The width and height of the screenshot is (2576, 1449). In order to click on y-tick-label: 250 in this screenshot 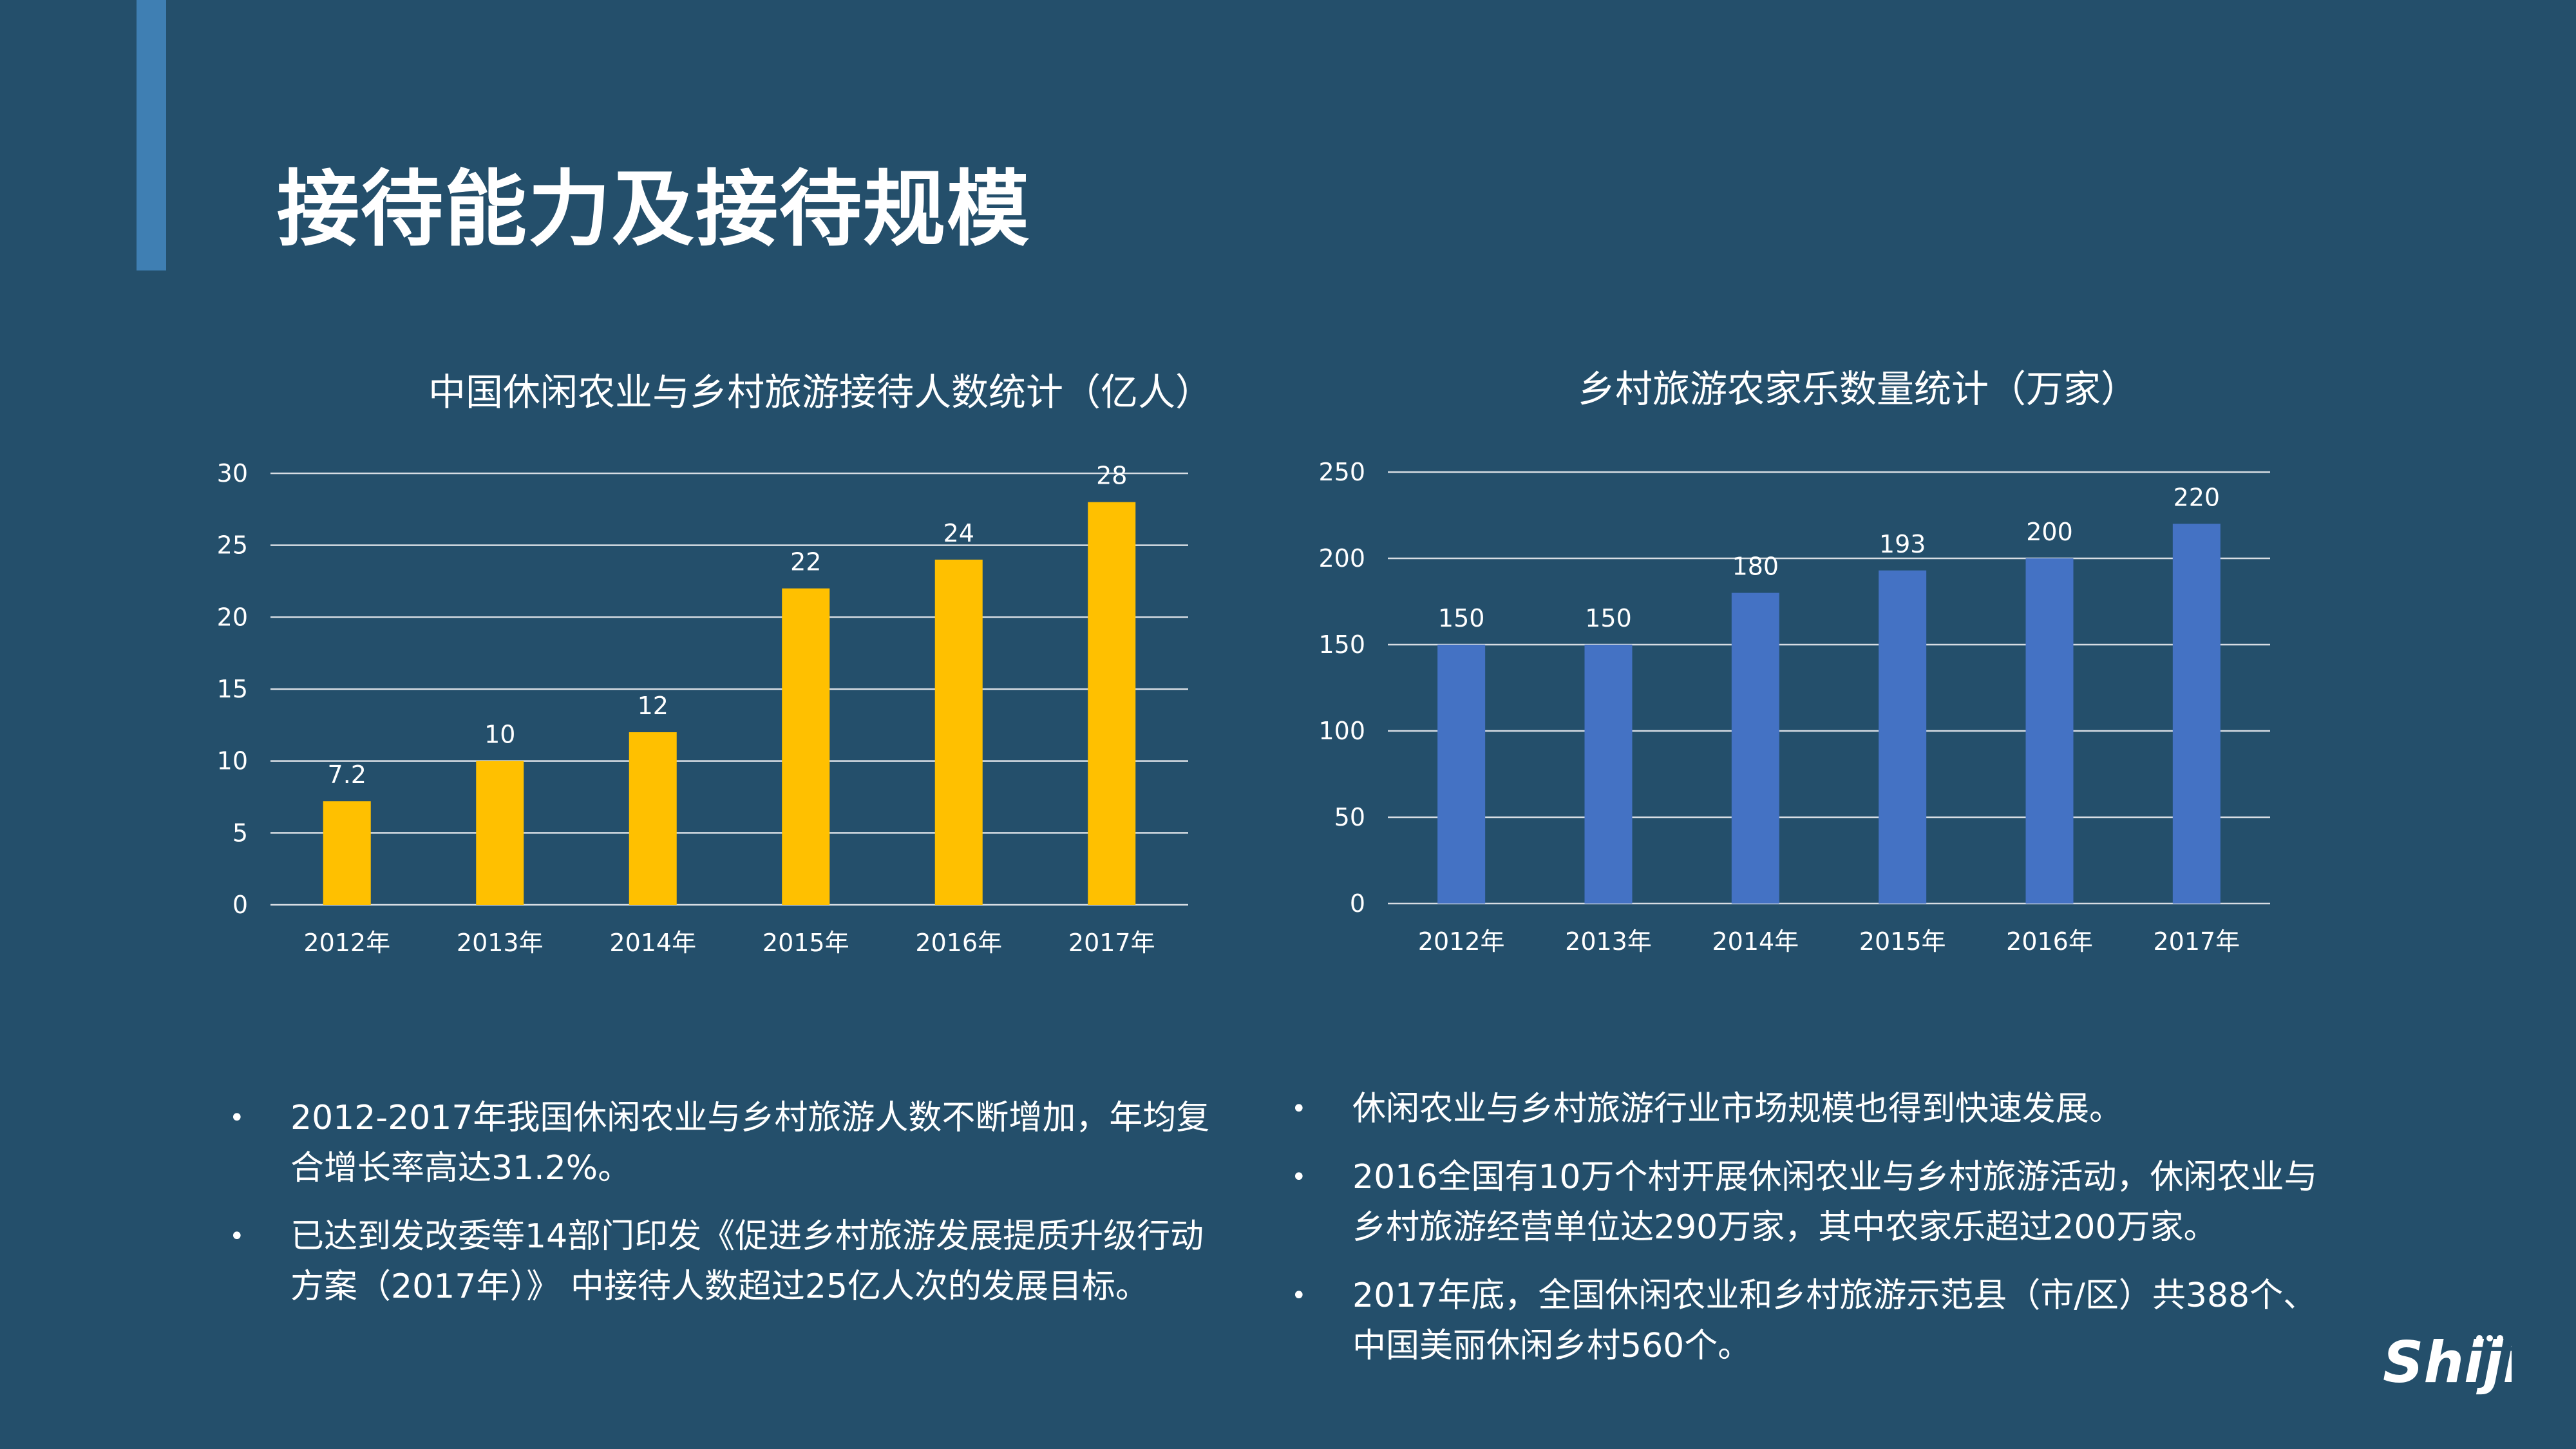, I will do `click(1341, 472)`.